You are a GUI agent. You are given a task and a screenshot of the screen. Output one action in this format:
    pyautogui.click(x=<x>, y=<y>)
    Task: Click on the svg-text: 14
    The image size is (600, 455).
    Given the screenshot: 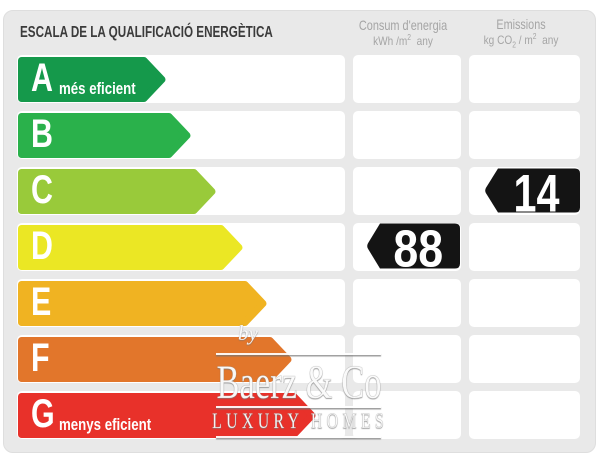 What is the action you would take?
    pyautogui.click(x=537, y=190)
    